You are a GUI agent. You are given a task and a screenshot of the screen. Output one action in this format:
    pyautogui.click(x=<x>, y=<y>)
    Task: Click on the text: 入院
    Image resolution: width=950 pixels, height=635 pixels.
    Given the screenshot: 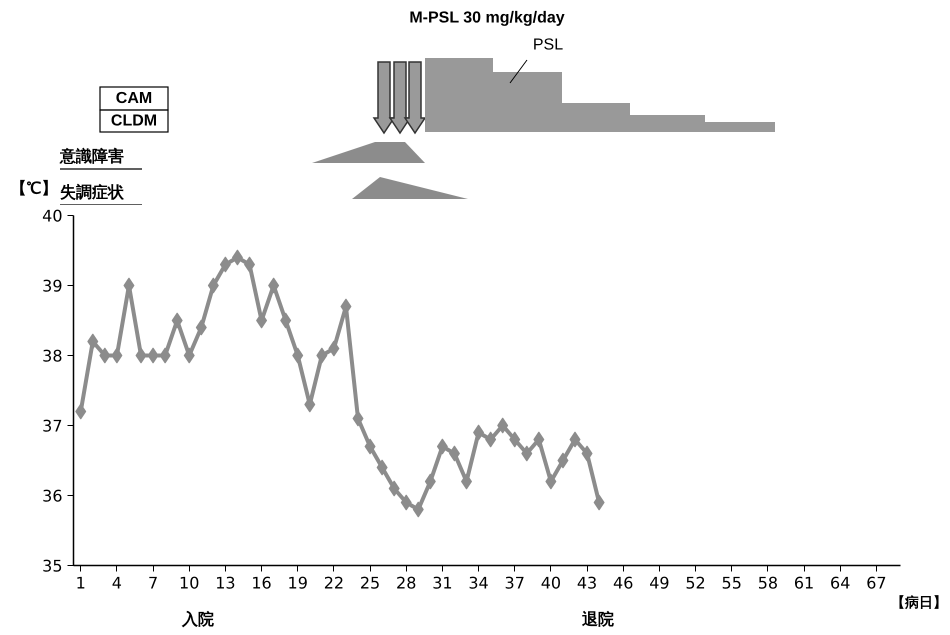 What is the action you would take?
    pyautogui.click(x=197, y=619)
    